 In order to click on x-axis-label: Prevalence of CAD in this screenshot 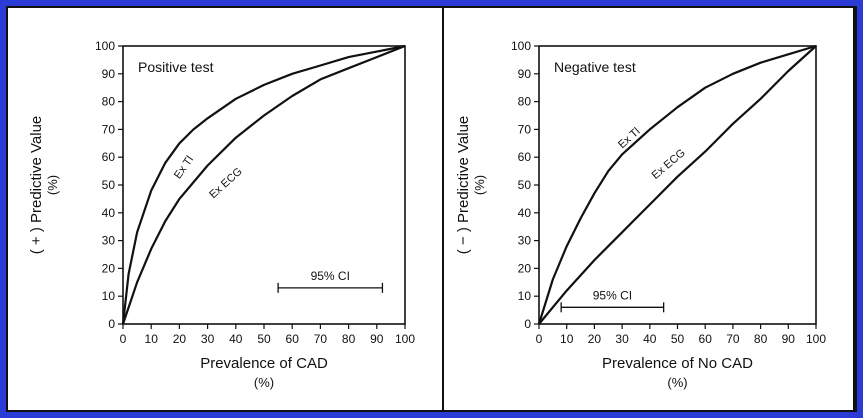, I will do `click(264, 363)`.